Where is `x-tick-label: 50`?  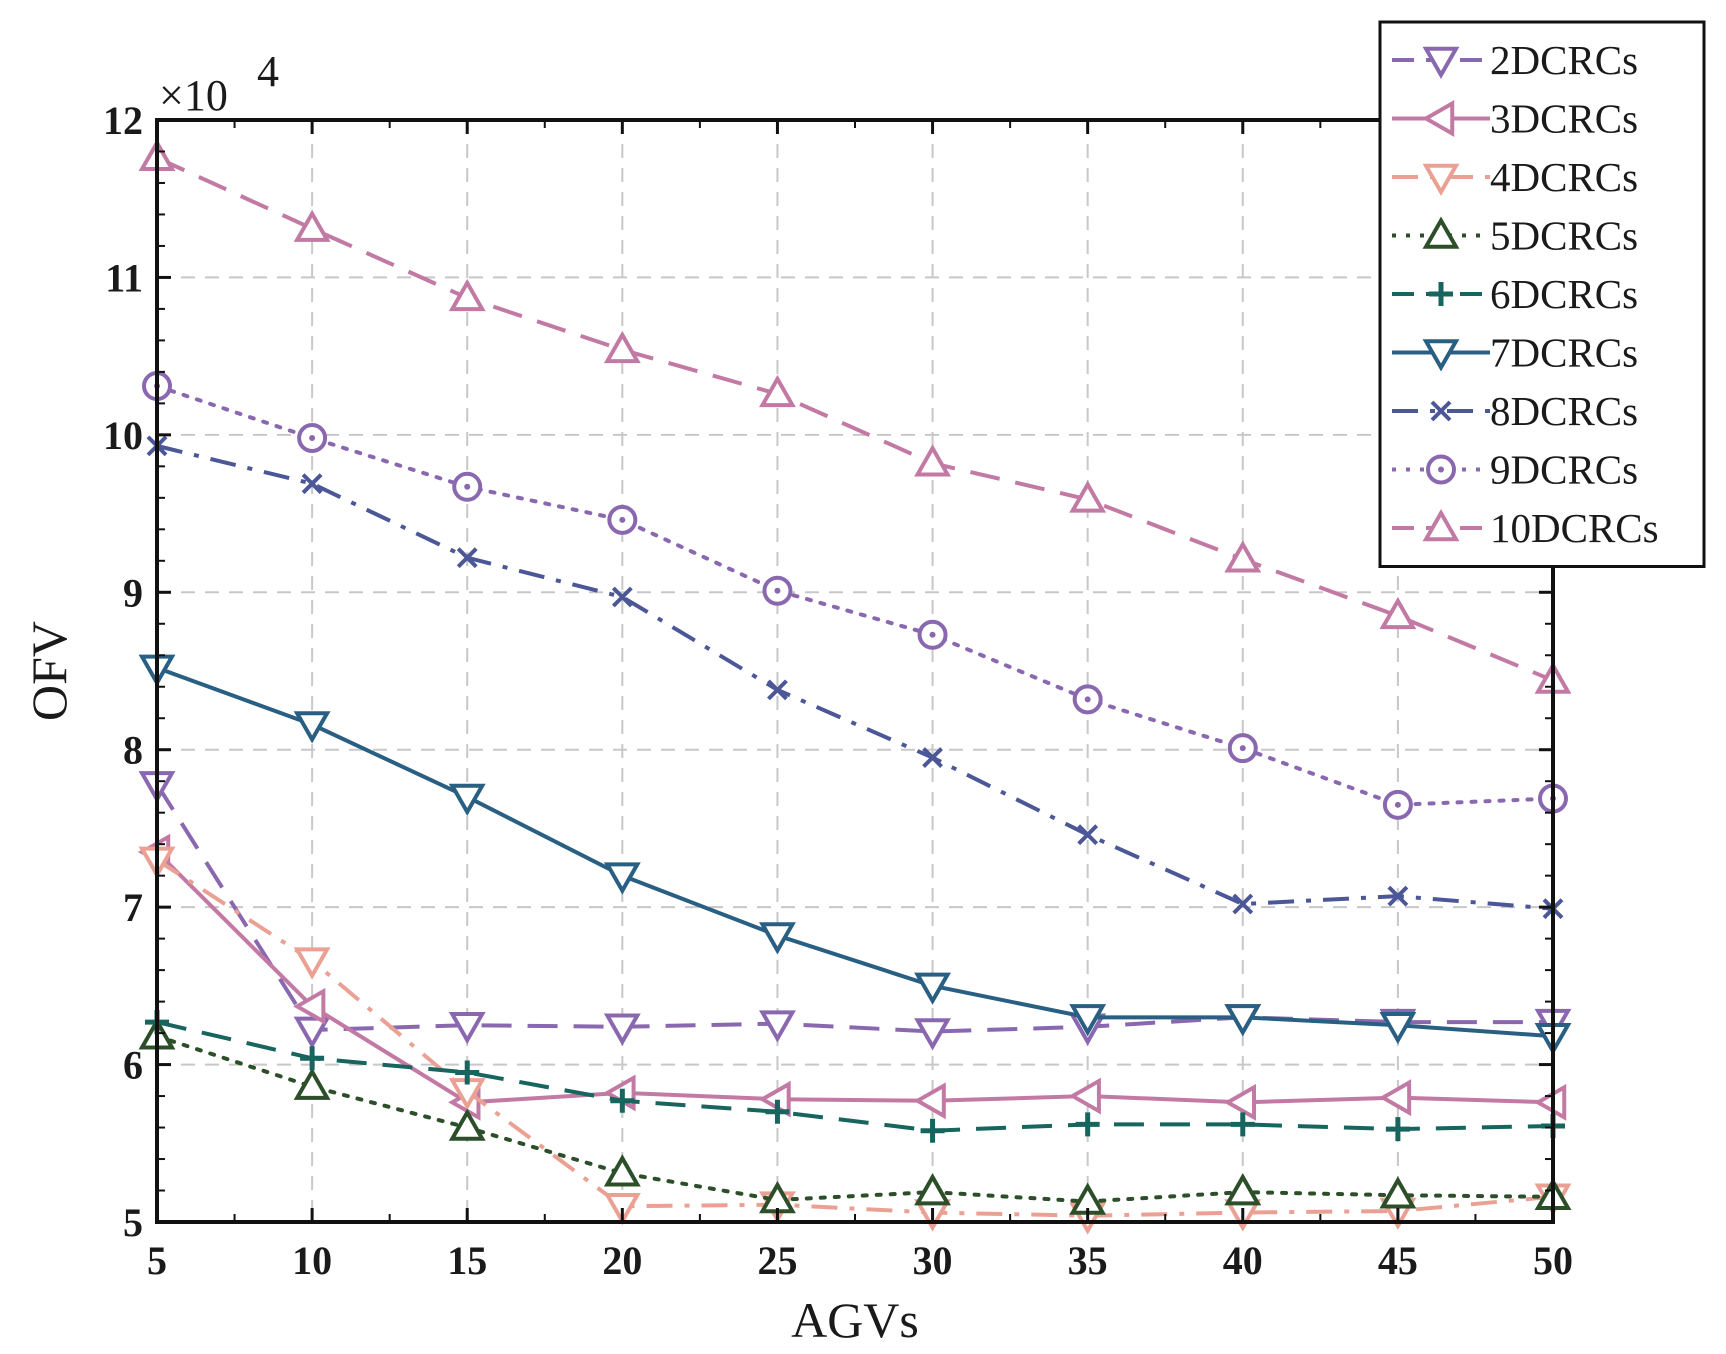
x-tick-label: 50 is located at coordinates (1553, 1260).